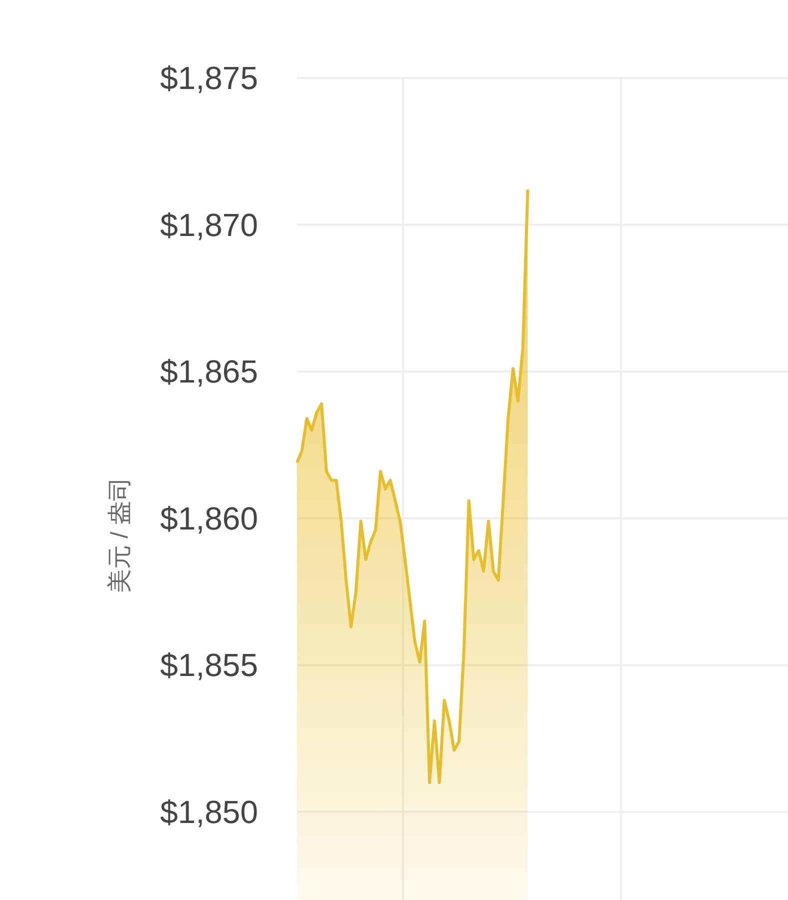  I want to click on y-tick-label: $1,855, so click(209, 665).